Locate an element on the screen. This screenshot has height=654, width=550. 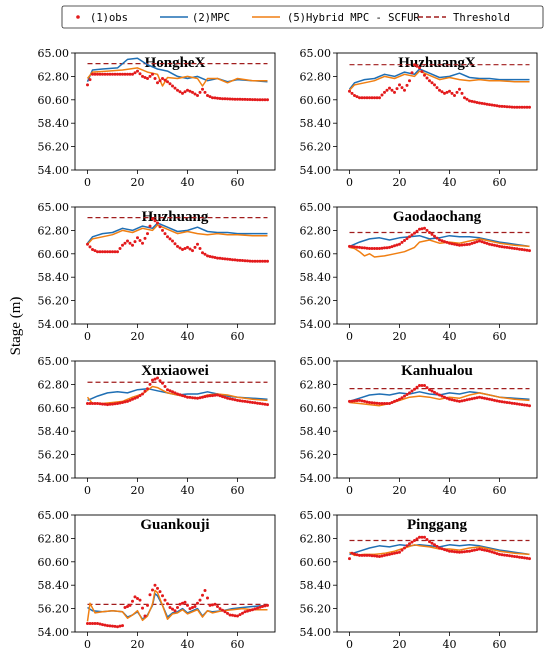
y-tick-label-gaodaochang: 60.60 is located at coordinates (316, 254).